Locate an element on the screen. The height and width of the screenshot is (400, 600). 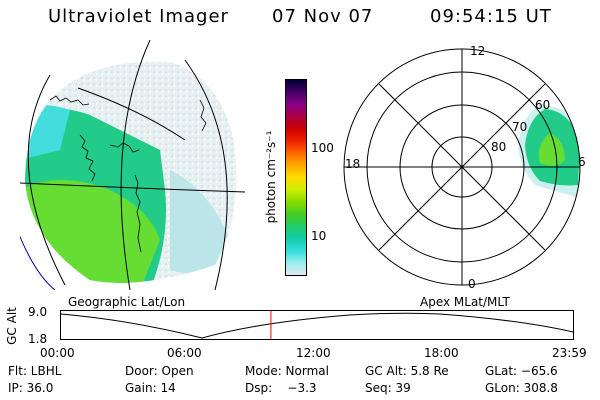
info-filter: Flt: LBHL is located at coordinates (35, 371).